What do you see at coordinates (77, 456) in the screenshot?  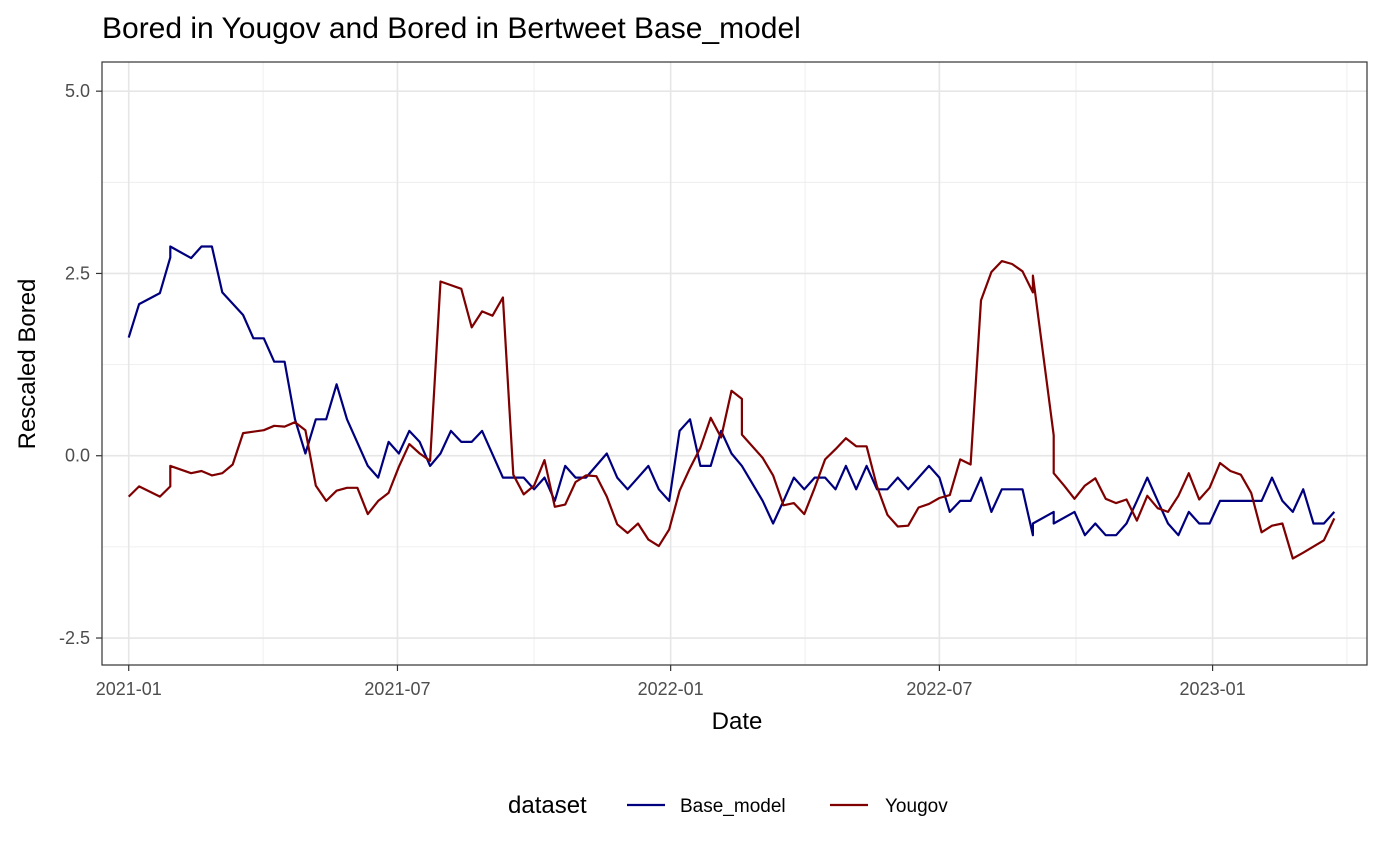 I see `y-tick-label: 0.0` at bounding box center [77, 456].